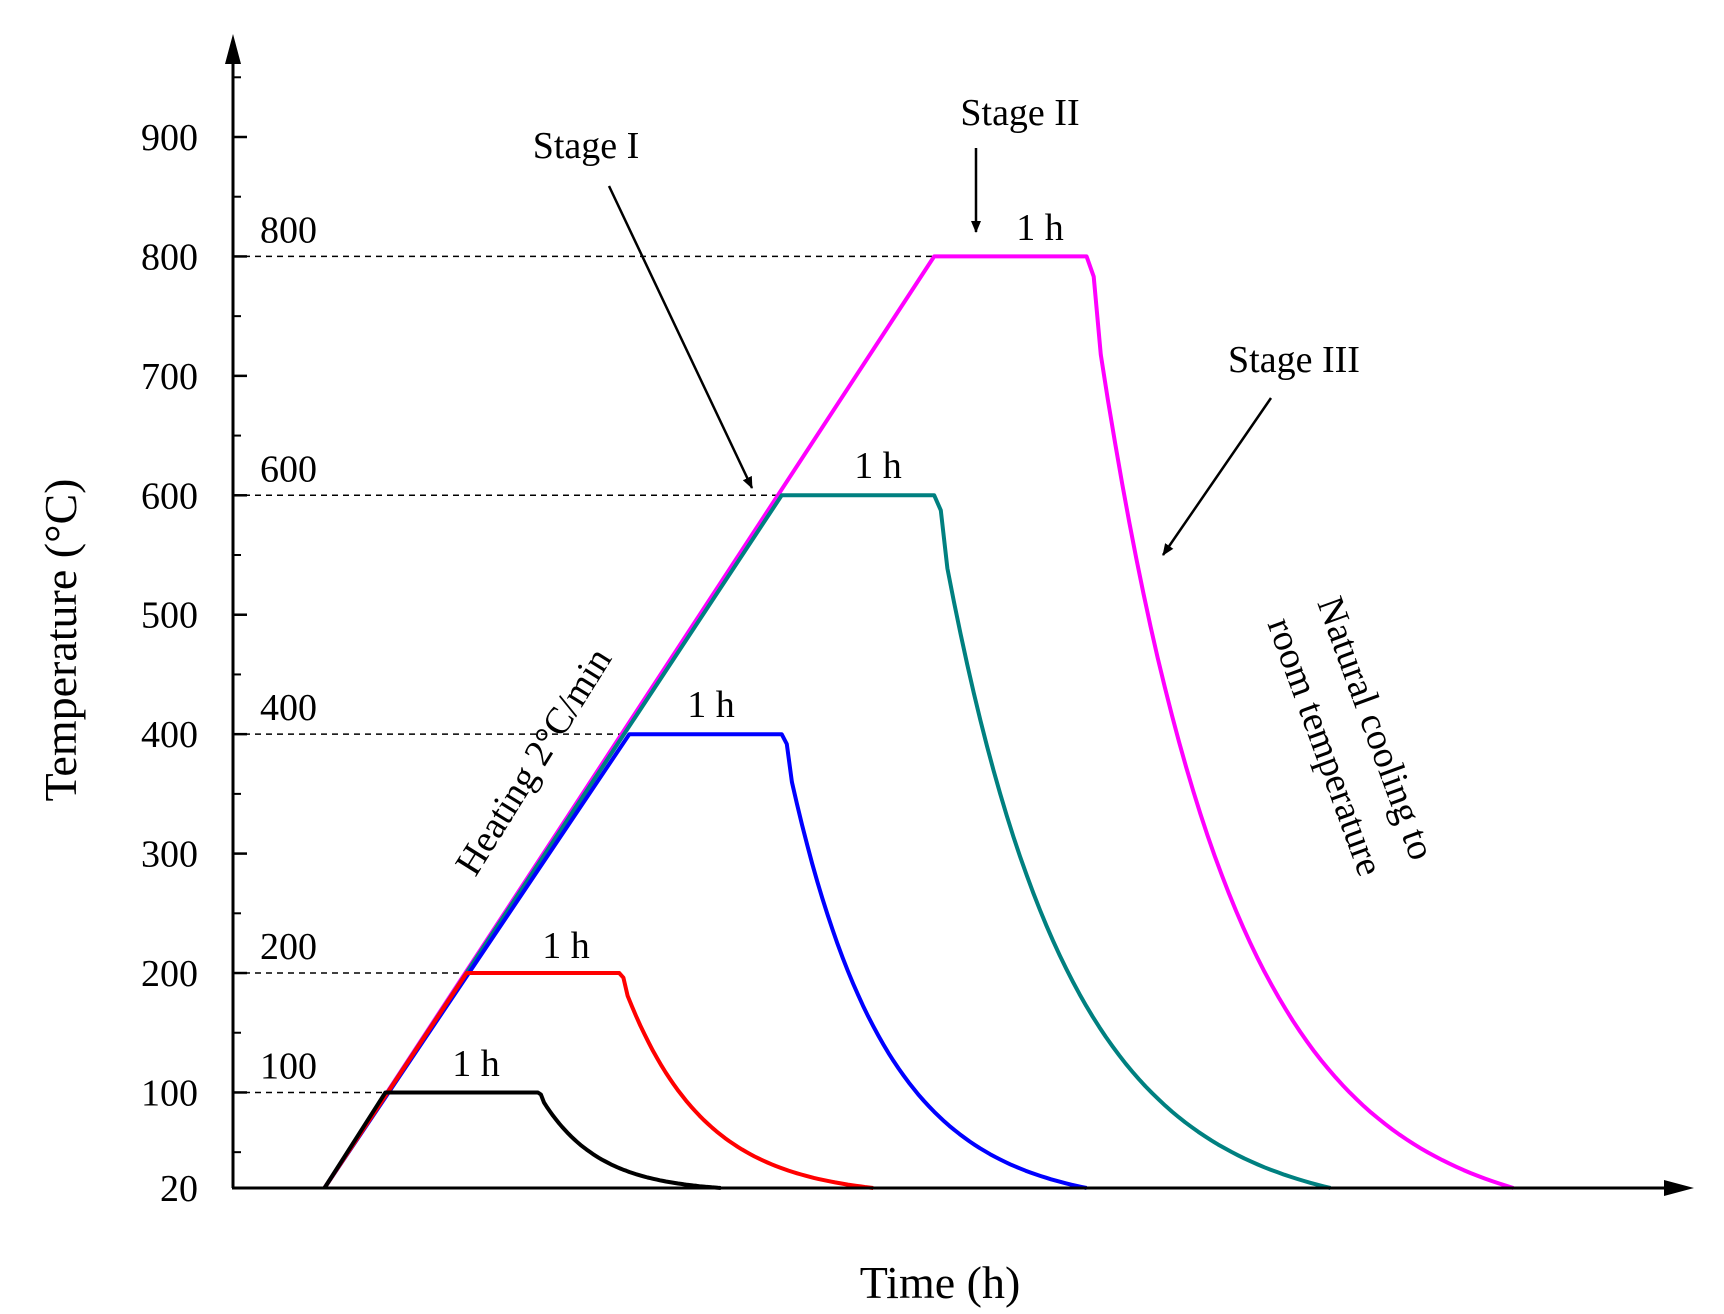  Describe the element at coordinates (288, 230) in the screenshot. I see `ref-label-800: 800` at that location.